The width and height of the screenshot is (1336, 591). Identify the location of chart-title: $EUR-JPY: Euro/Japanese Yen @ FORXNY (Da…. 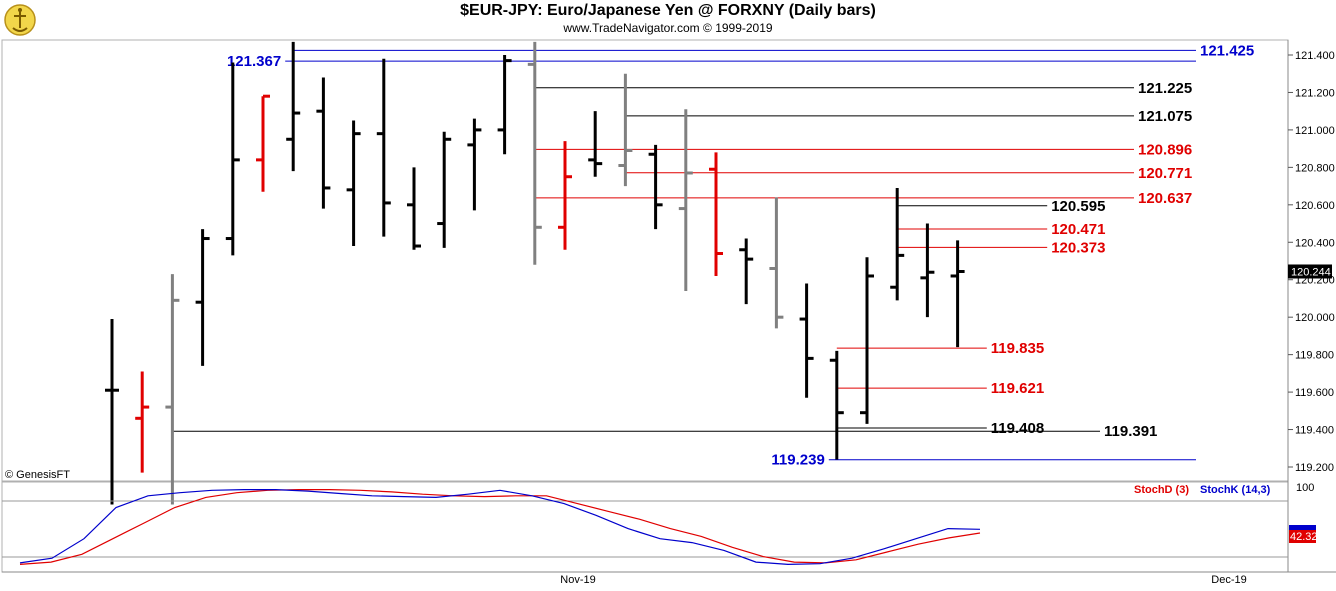
(668, 10).